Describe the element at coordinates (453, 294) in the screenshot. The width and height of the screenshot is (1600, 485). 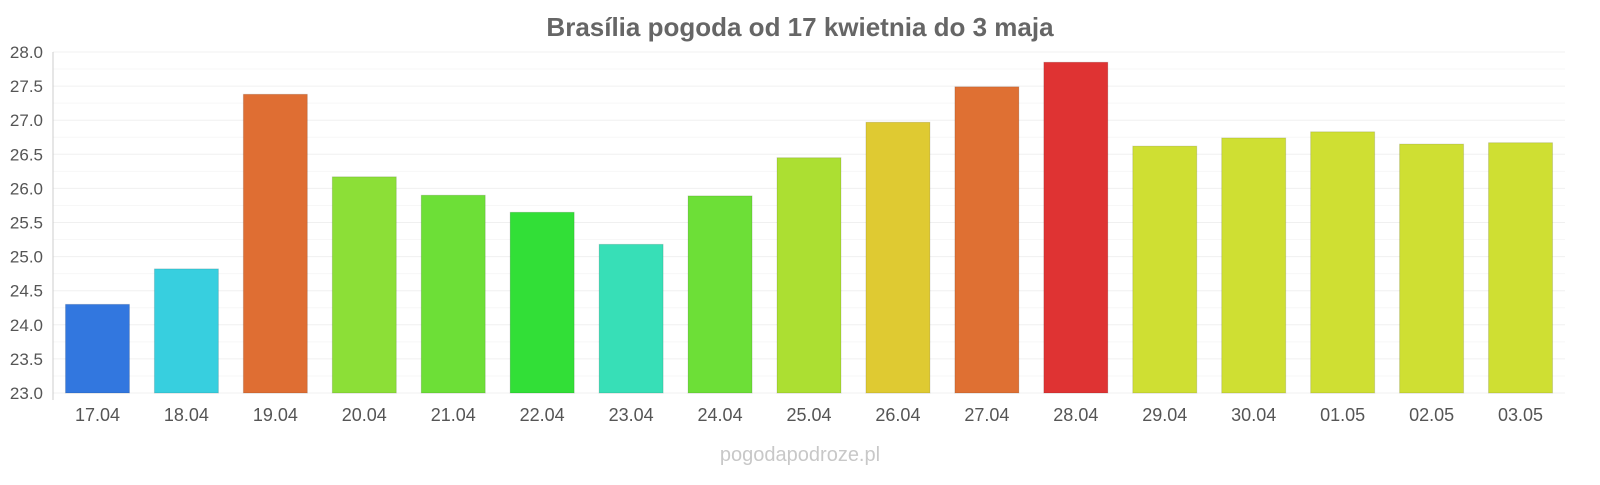
I see `bar-21.04` at that location.